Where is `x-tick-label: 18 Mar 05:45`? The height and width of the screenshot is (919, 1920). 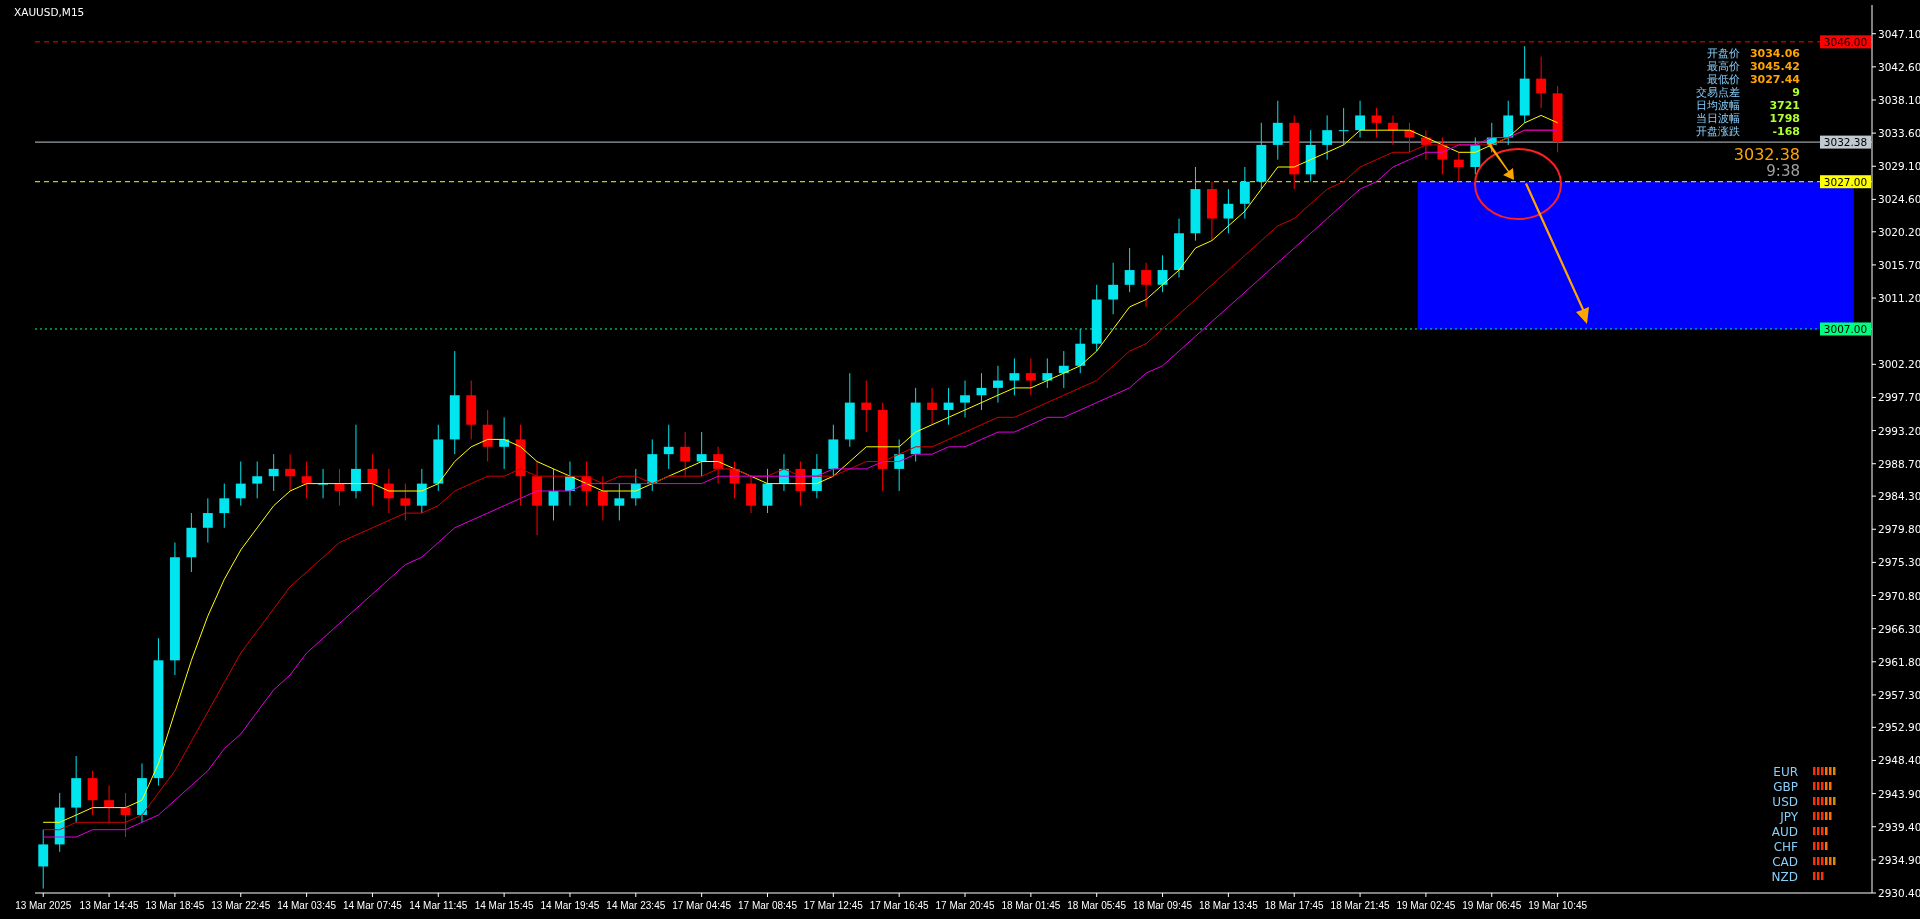 x-tick-label: 18 Mar 05:45 is located at coordinates (1097, 905).